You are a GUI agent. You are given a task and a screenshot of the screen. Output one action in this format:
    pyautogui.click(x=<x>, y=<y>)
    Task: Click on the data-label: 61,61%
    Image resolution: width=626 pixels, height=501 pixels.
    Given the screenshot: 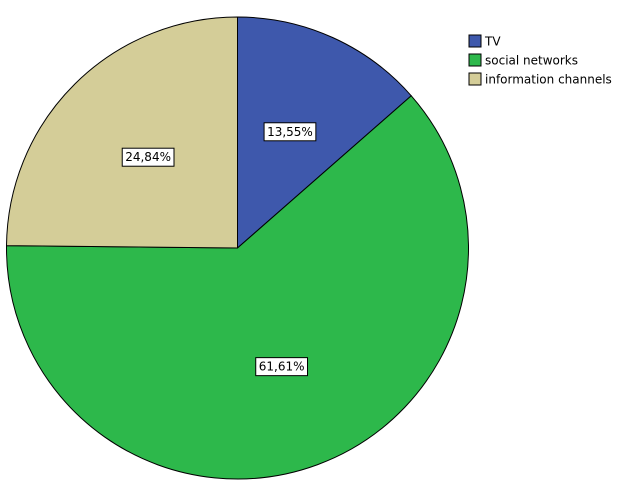 What is the action you would take?
    pyautogui.click(x=282, y=367)
    